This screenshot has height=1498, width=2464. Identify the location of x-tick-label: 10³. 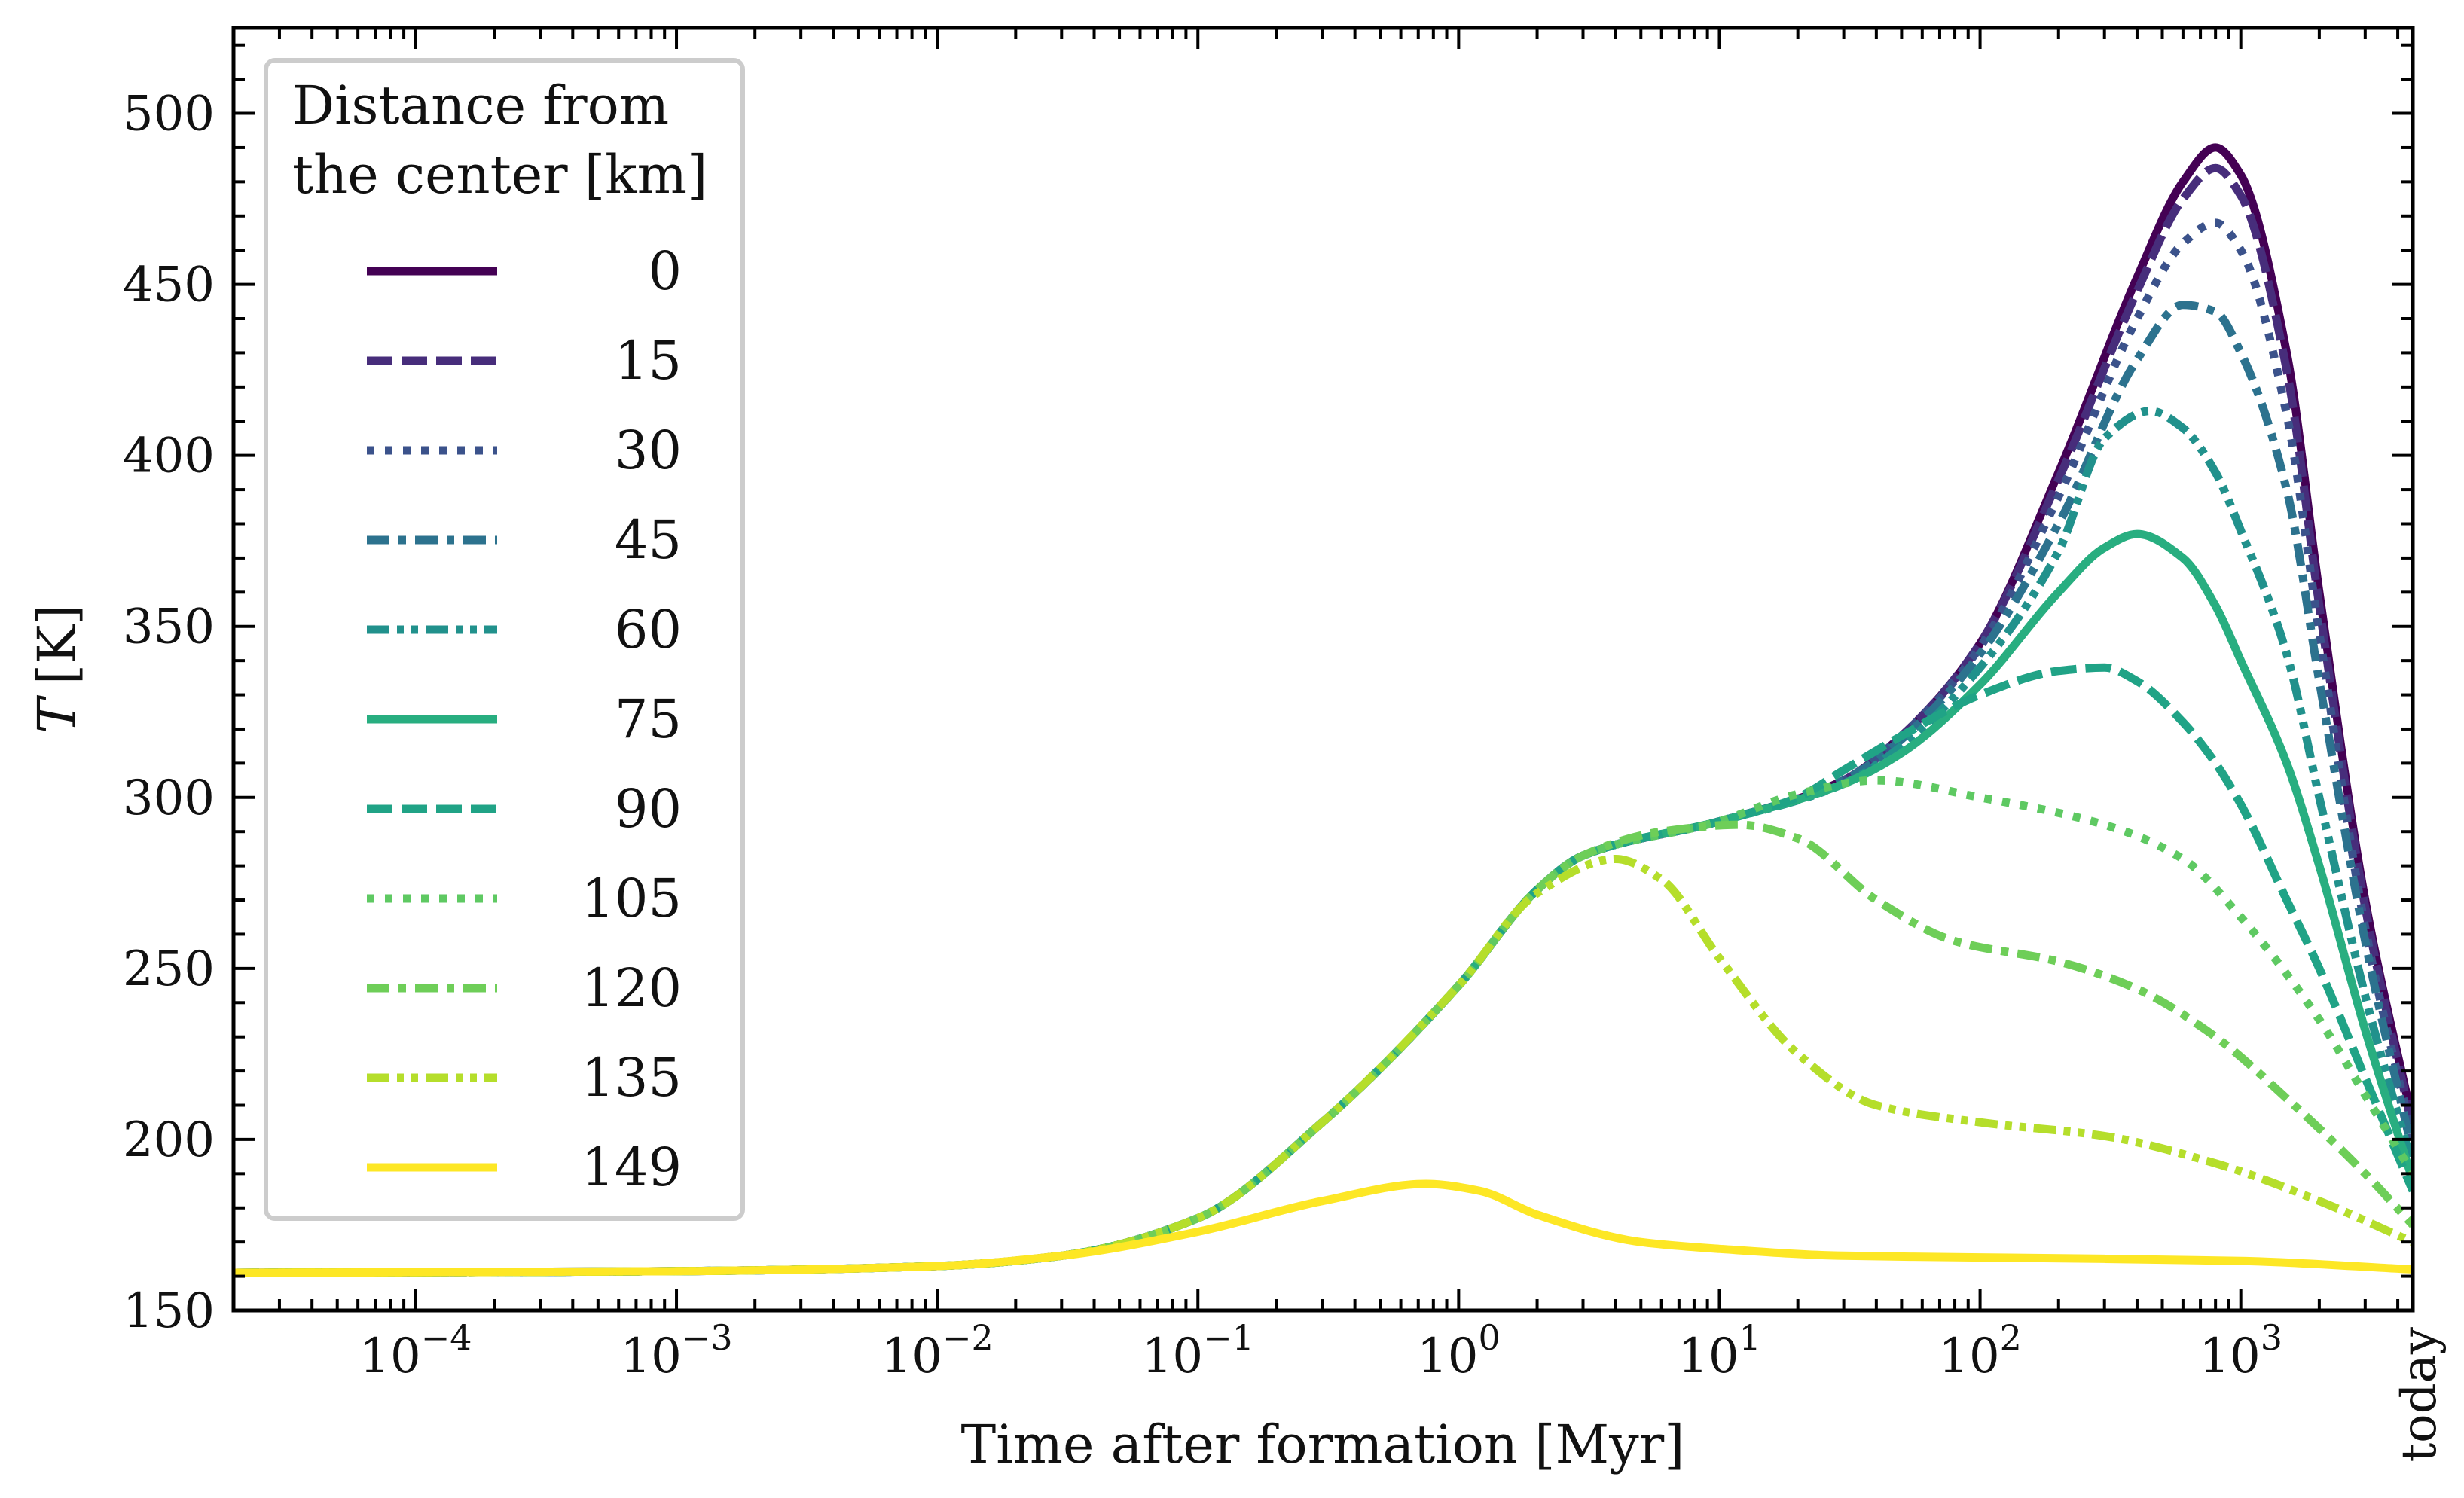
(2240, 1350).